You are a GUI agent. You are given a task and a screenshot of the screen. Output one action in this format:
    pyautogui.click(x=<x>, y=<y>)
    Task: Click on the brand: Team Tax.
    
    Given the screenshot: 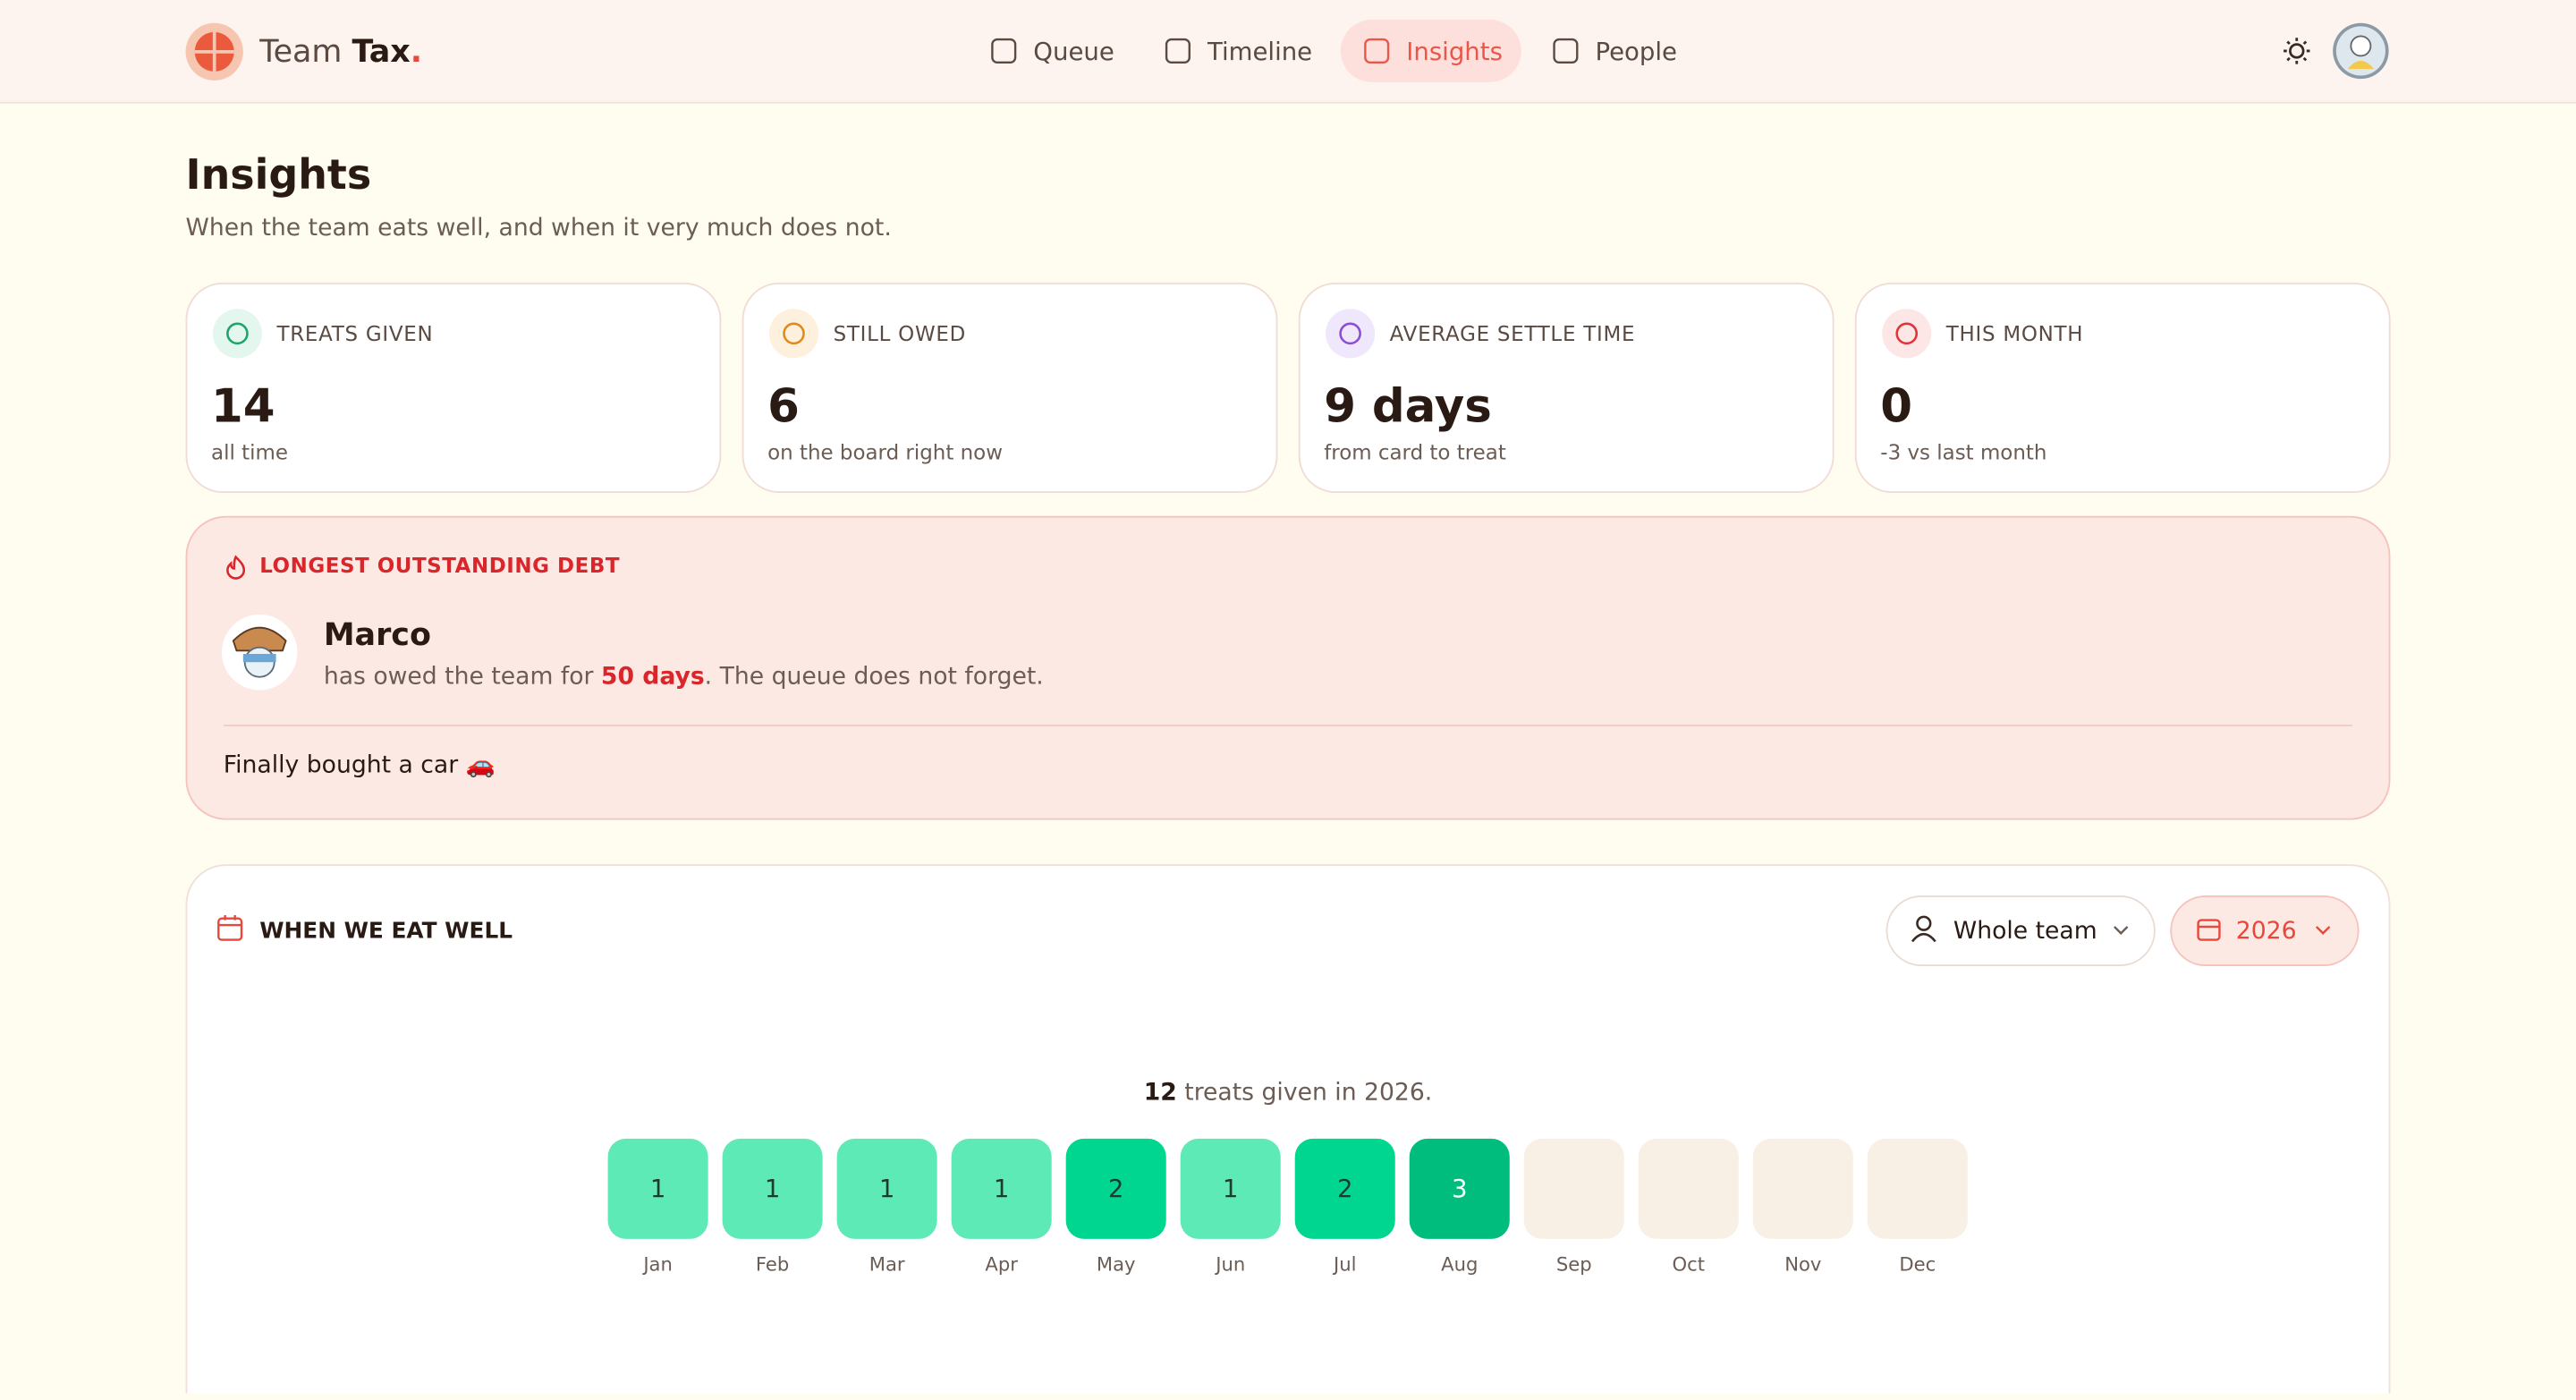 What is the action you would take?
    pyautogui.click(x=340, y=52)
    